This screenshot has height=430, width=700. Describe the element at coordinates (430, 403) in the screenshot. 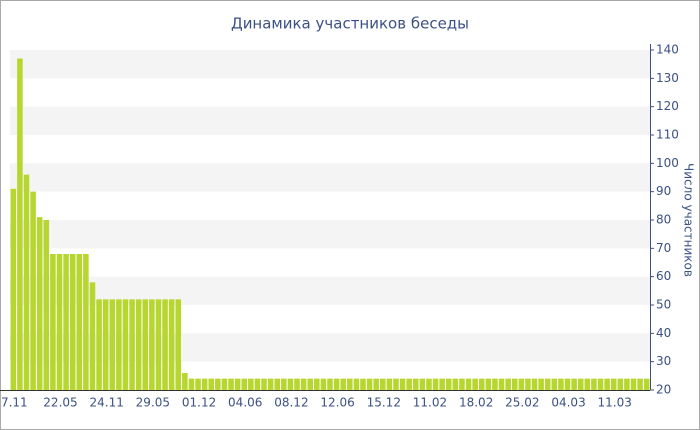

I see `x-tick-label: 11.02` at that location.